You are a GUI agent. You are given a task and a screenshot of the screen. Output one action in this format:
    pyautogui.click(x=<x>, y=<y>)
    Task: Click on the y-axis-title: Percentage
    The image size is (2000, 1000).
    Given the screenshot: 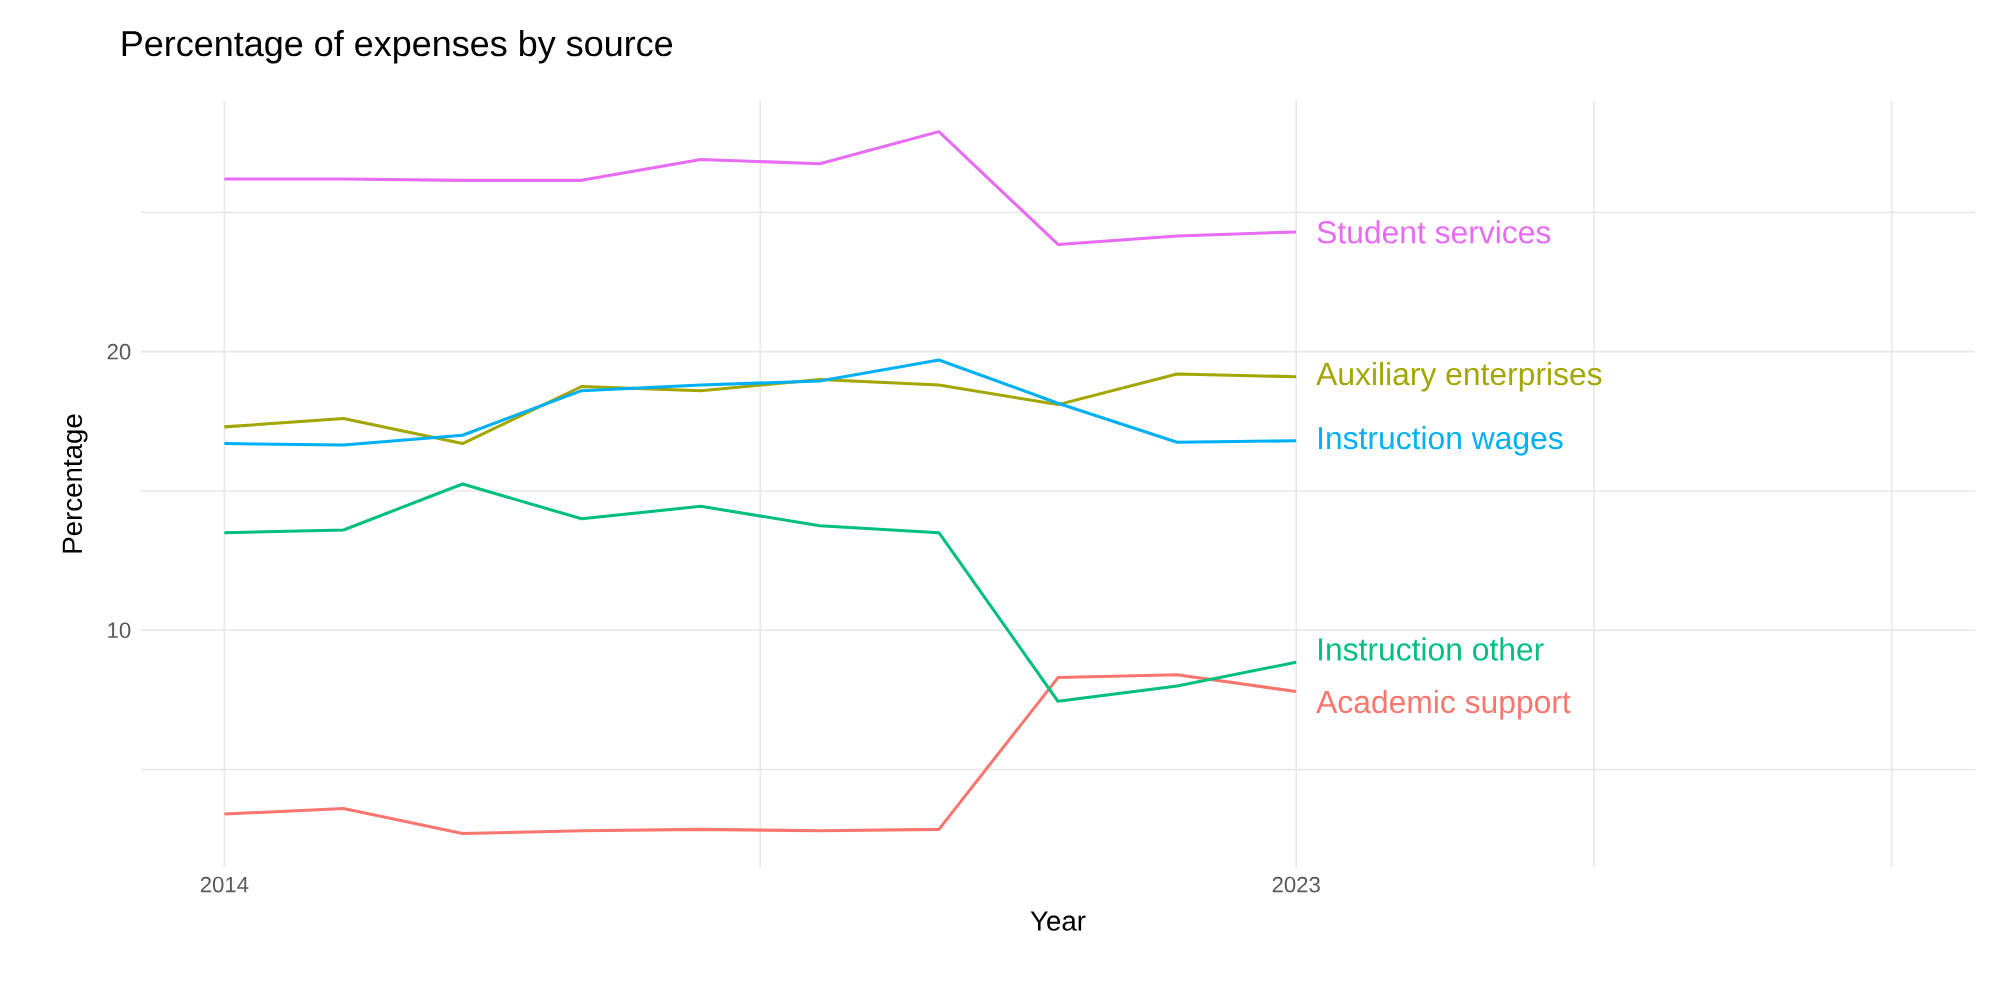 What is the action you would take?
    pyautogui.click(x=75, y=483)
    